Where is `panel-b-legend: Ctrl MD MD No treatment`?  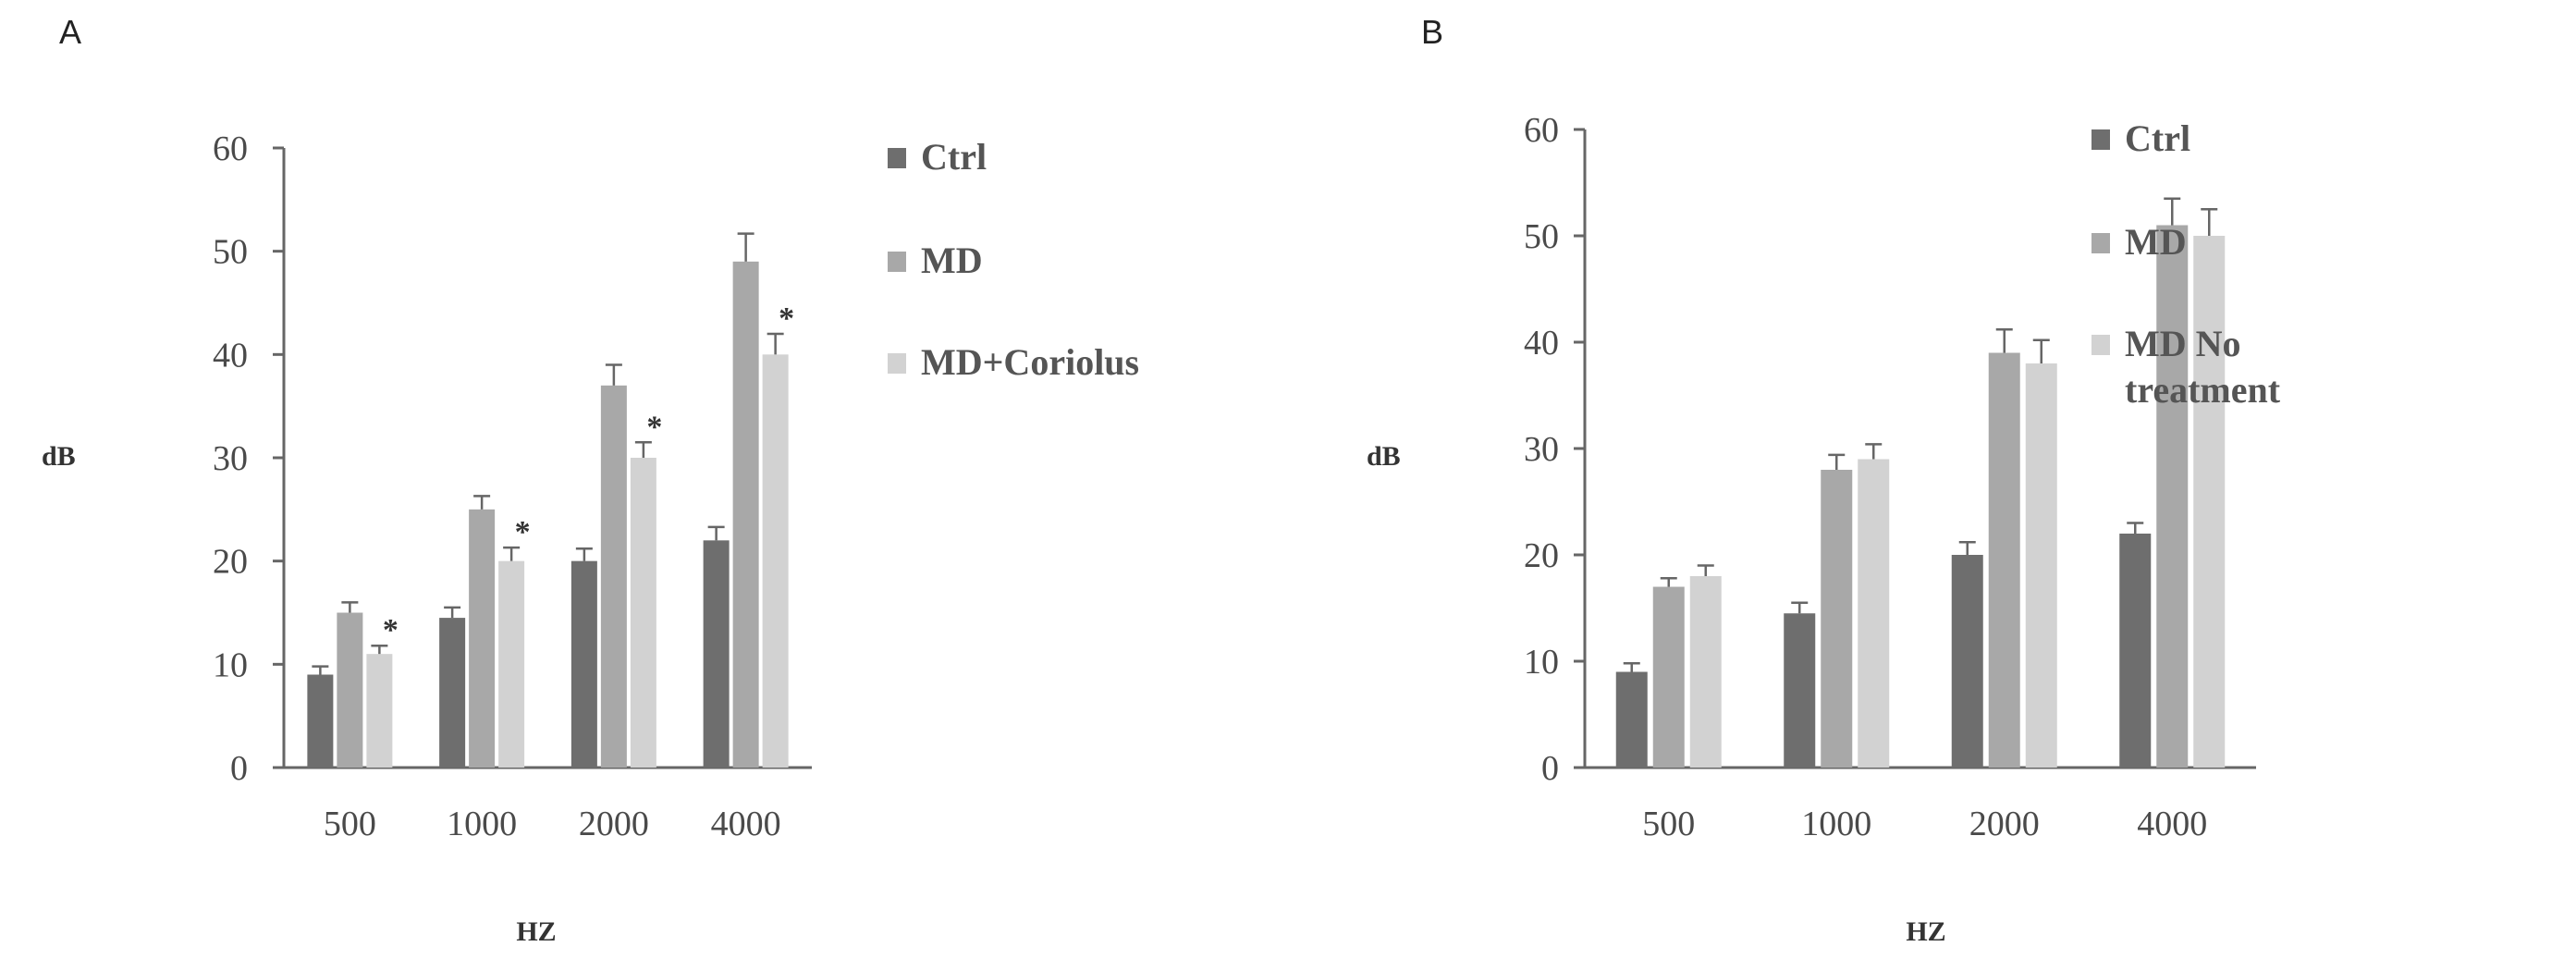 panel-b-legend: Ctrl MD MD No treatment is located at coordinates (2186, 264).